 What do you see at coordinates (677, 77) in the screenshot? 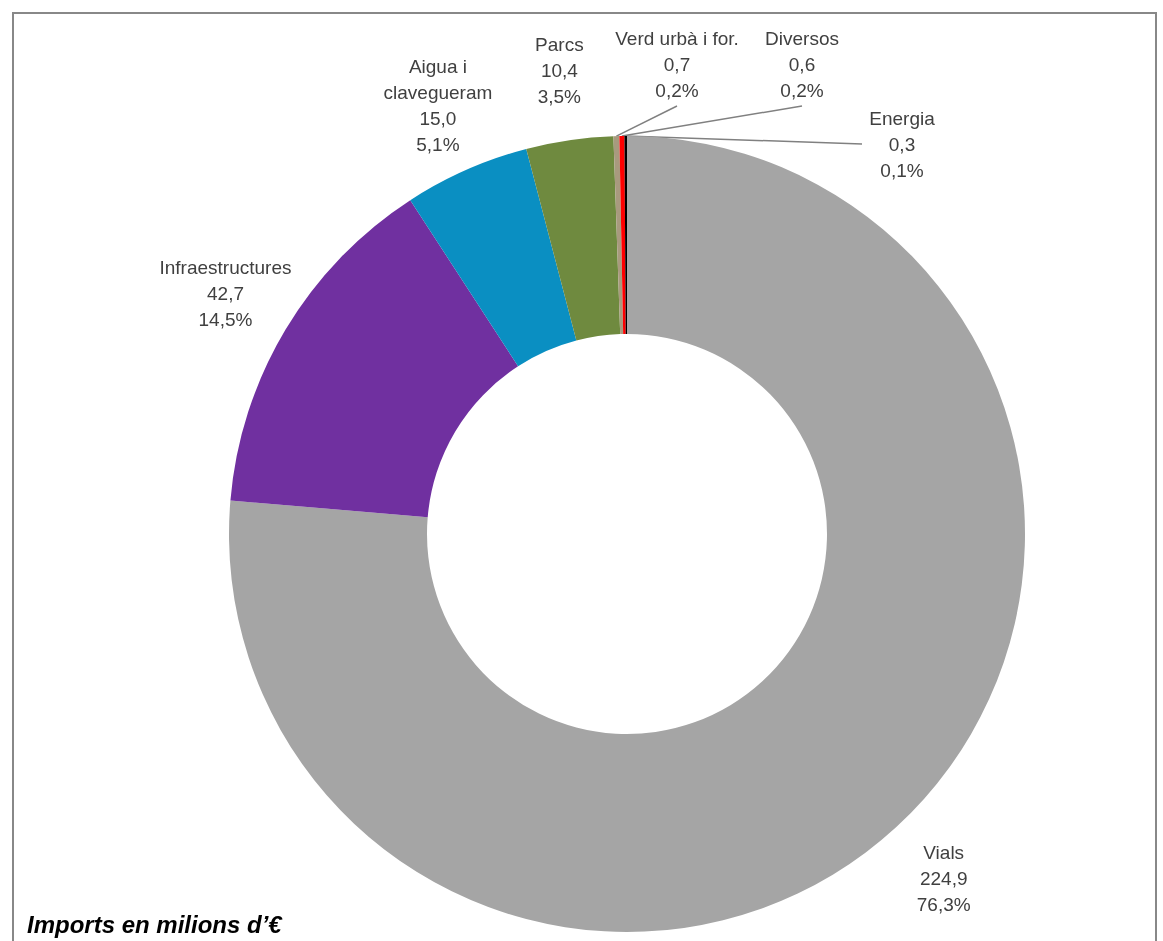
I see `data-label: 0,7 0,2%` at bounding box center [677, 77].